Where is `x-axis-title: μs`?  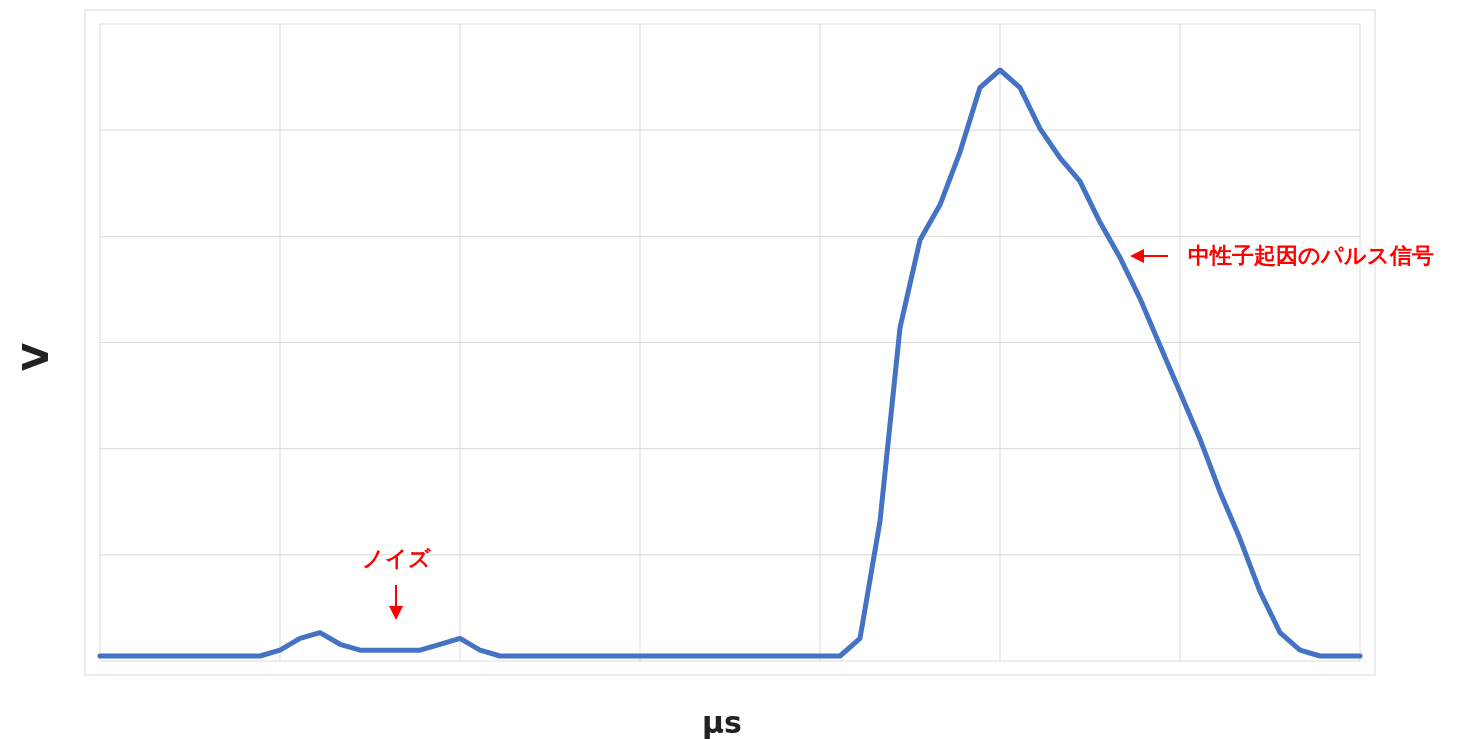 x-axis-title: μs is located at coordinates (722, 722).